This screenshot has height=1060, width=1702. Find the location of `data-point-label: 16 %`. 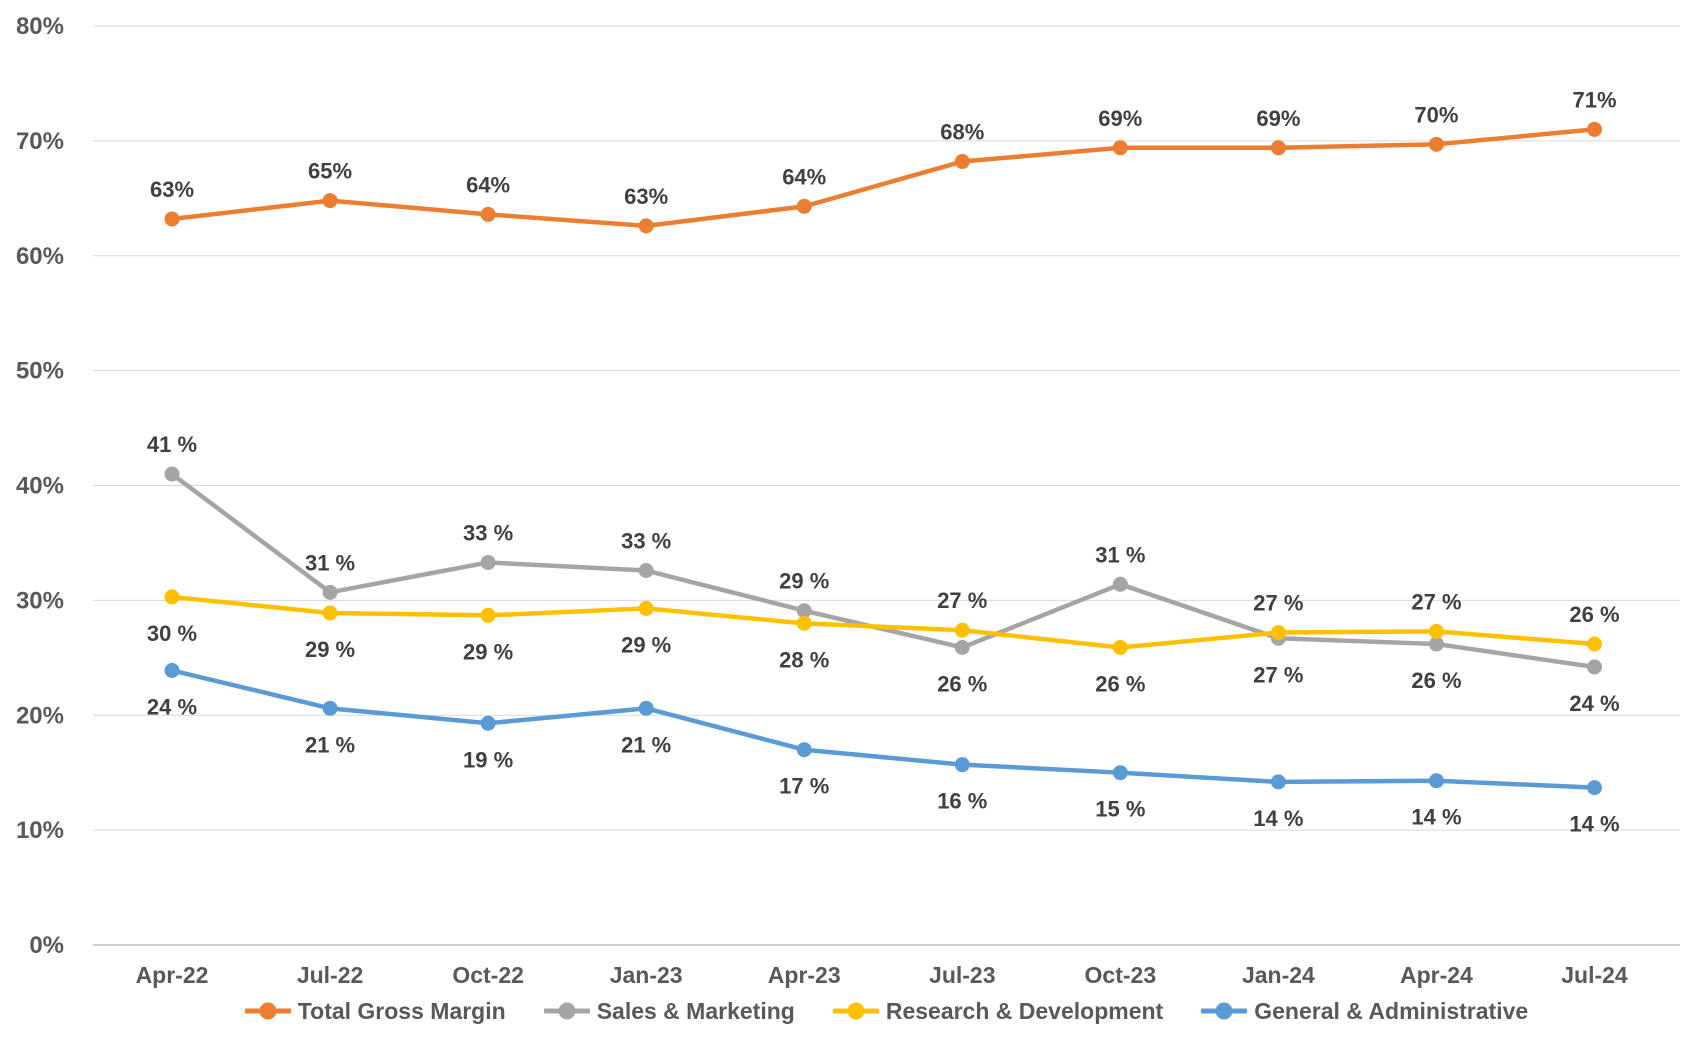

data-point-label: 16 % is located at coordinates (962, 801).